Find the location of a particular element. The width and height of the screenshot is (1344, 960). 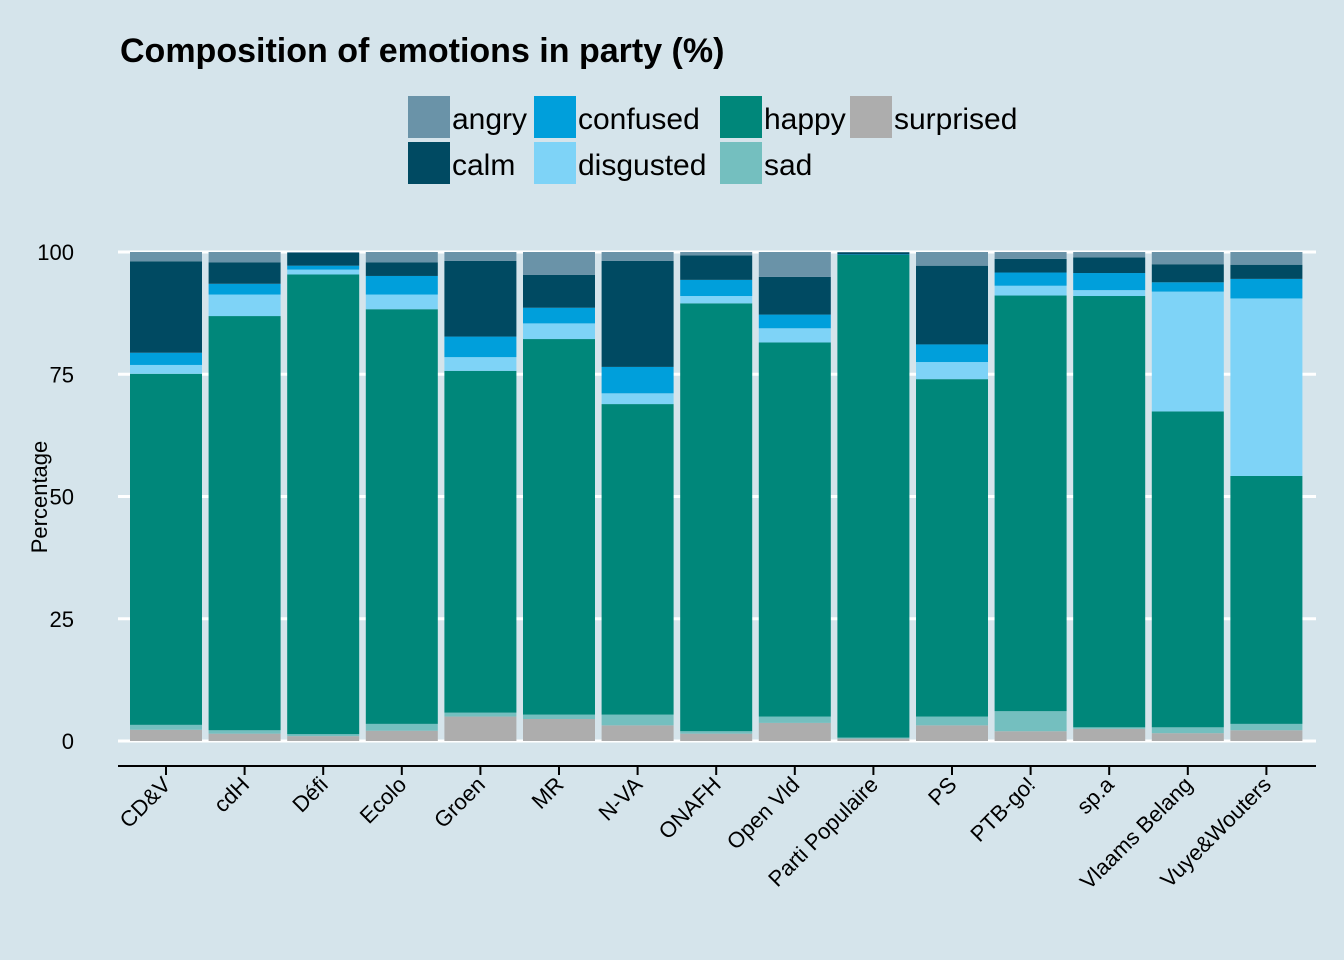

legend-swatch-surprised is located at coordinates (871, 117).